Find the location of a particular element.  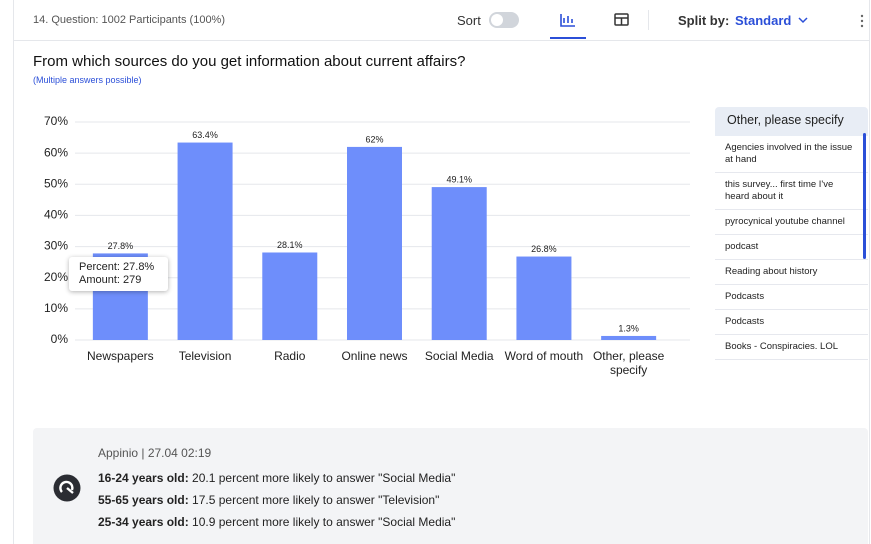

tooltip: Percent: 27.8% Amount: 279 is located at coordinates (118, 274).